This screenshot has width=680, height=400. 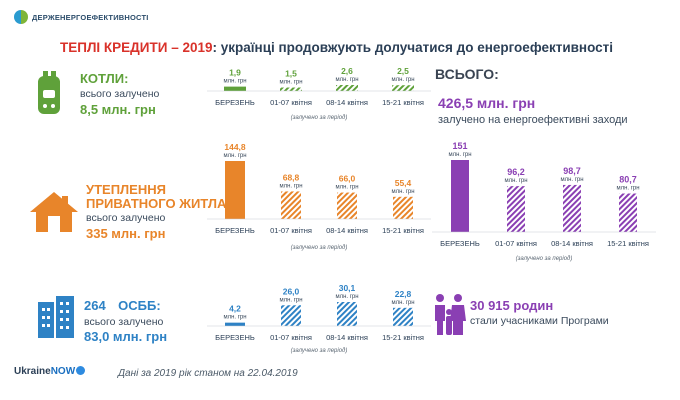 I want to click on house-icon, so click(x=54, y=212).